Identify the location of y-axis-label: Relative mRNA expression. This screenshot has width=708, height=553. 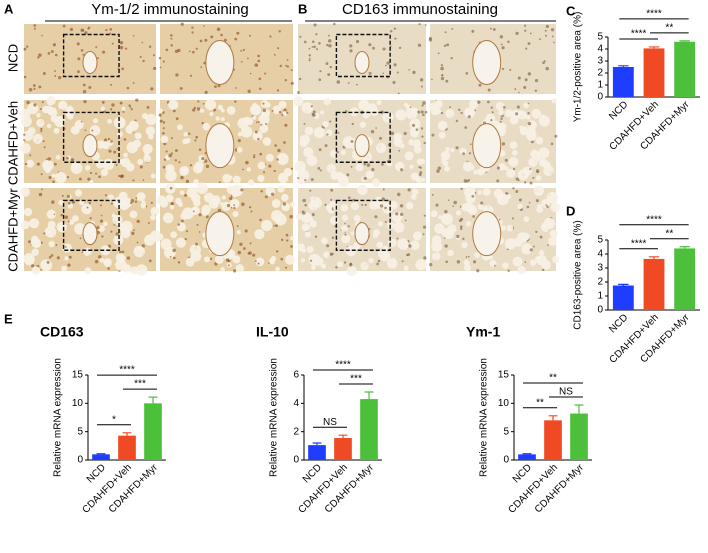
(58, 417).